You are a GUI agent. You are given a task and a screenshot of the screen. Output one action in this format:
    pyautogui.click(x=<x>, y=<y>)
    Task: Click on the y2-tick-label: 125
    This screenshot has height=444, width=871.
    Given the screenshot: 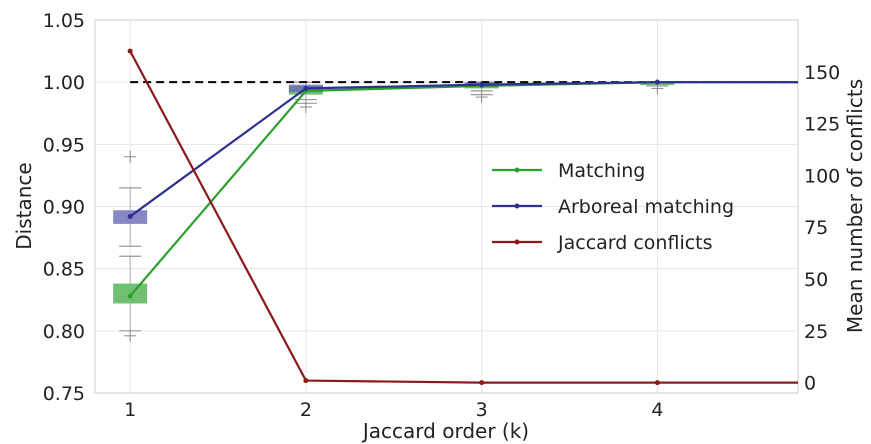 What is the action you would take?
    pyautogui.click(x=822, y=125)
    